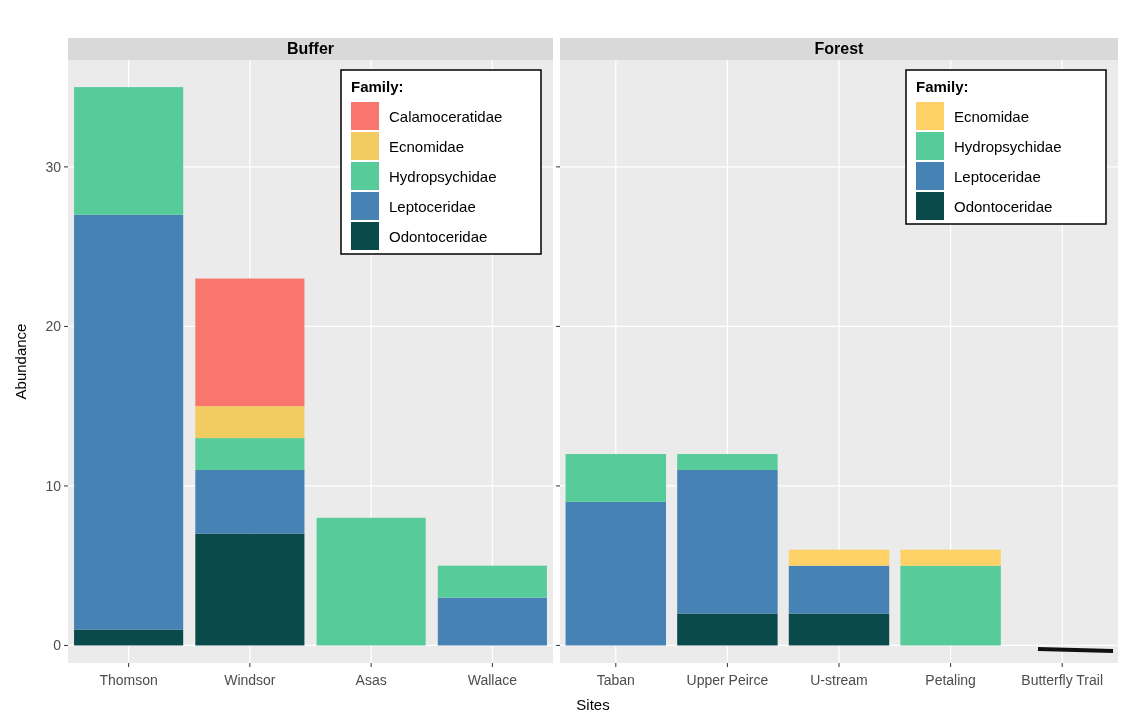 The width and height of the screenshot is (1129, 722). I want to click on chart-title: Buffer, so click(310, 48).